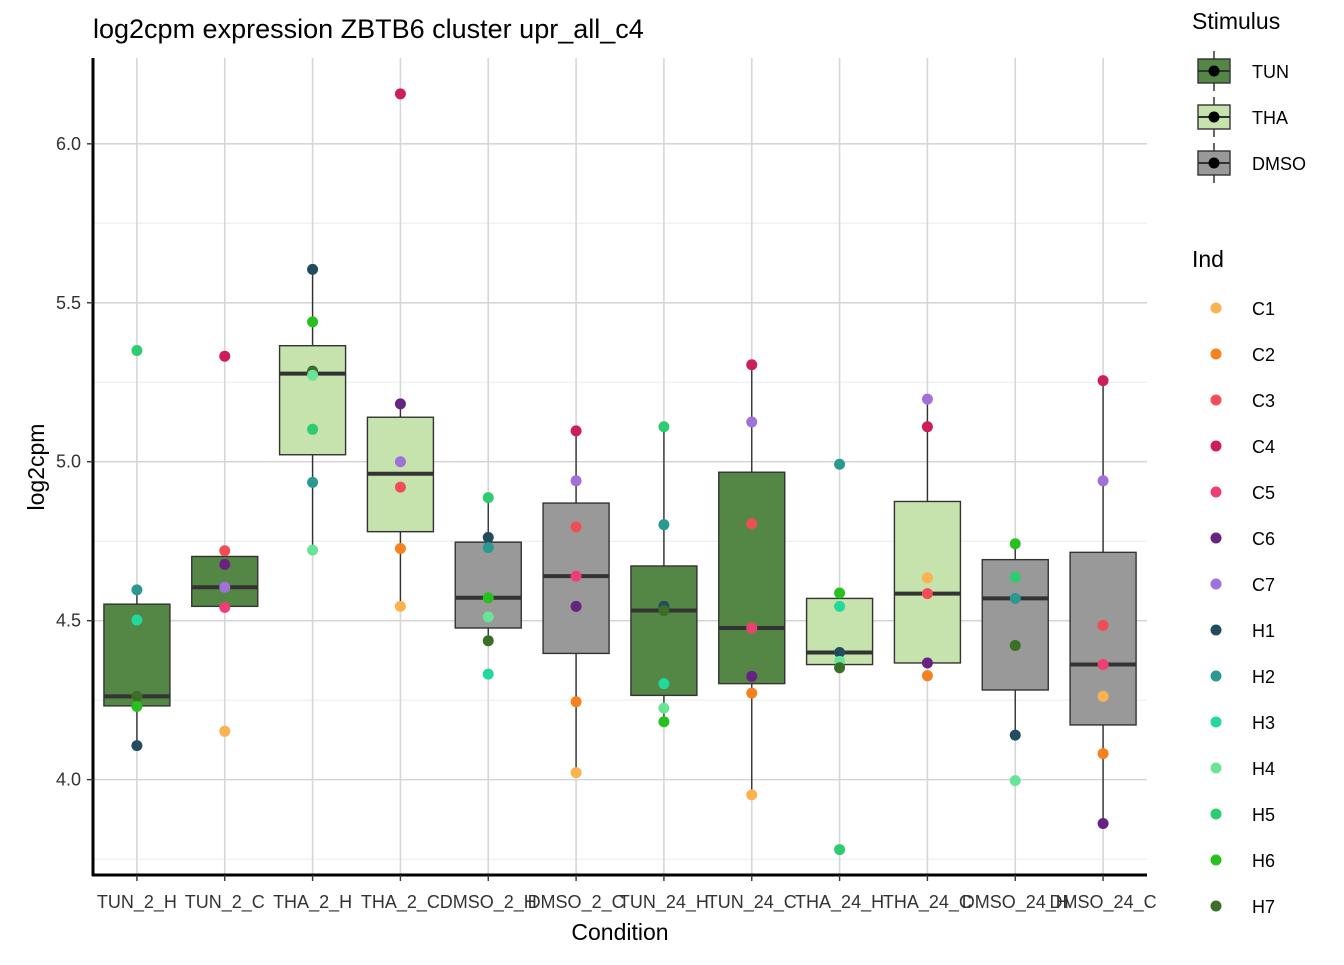 The height and width of the screenshot is (965, 1344). What do you see at coordinates (68, 144) in the screenshot?
I see `y-tick-label: 6.0` at bounding box center [68, 144].